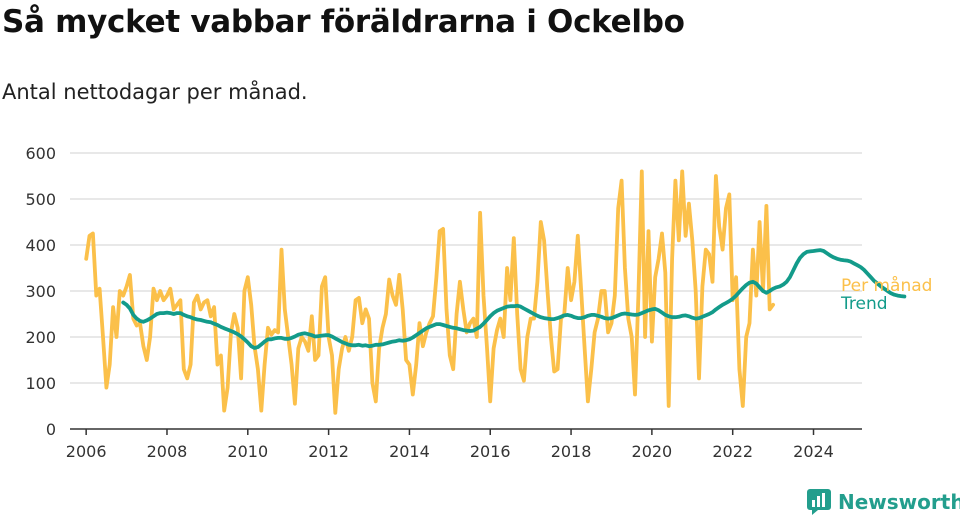 The image size is (960, 520). Describe the element at coordinates (247, 451) in the screenshot. I see `x-tick-label: 2010` at that location.